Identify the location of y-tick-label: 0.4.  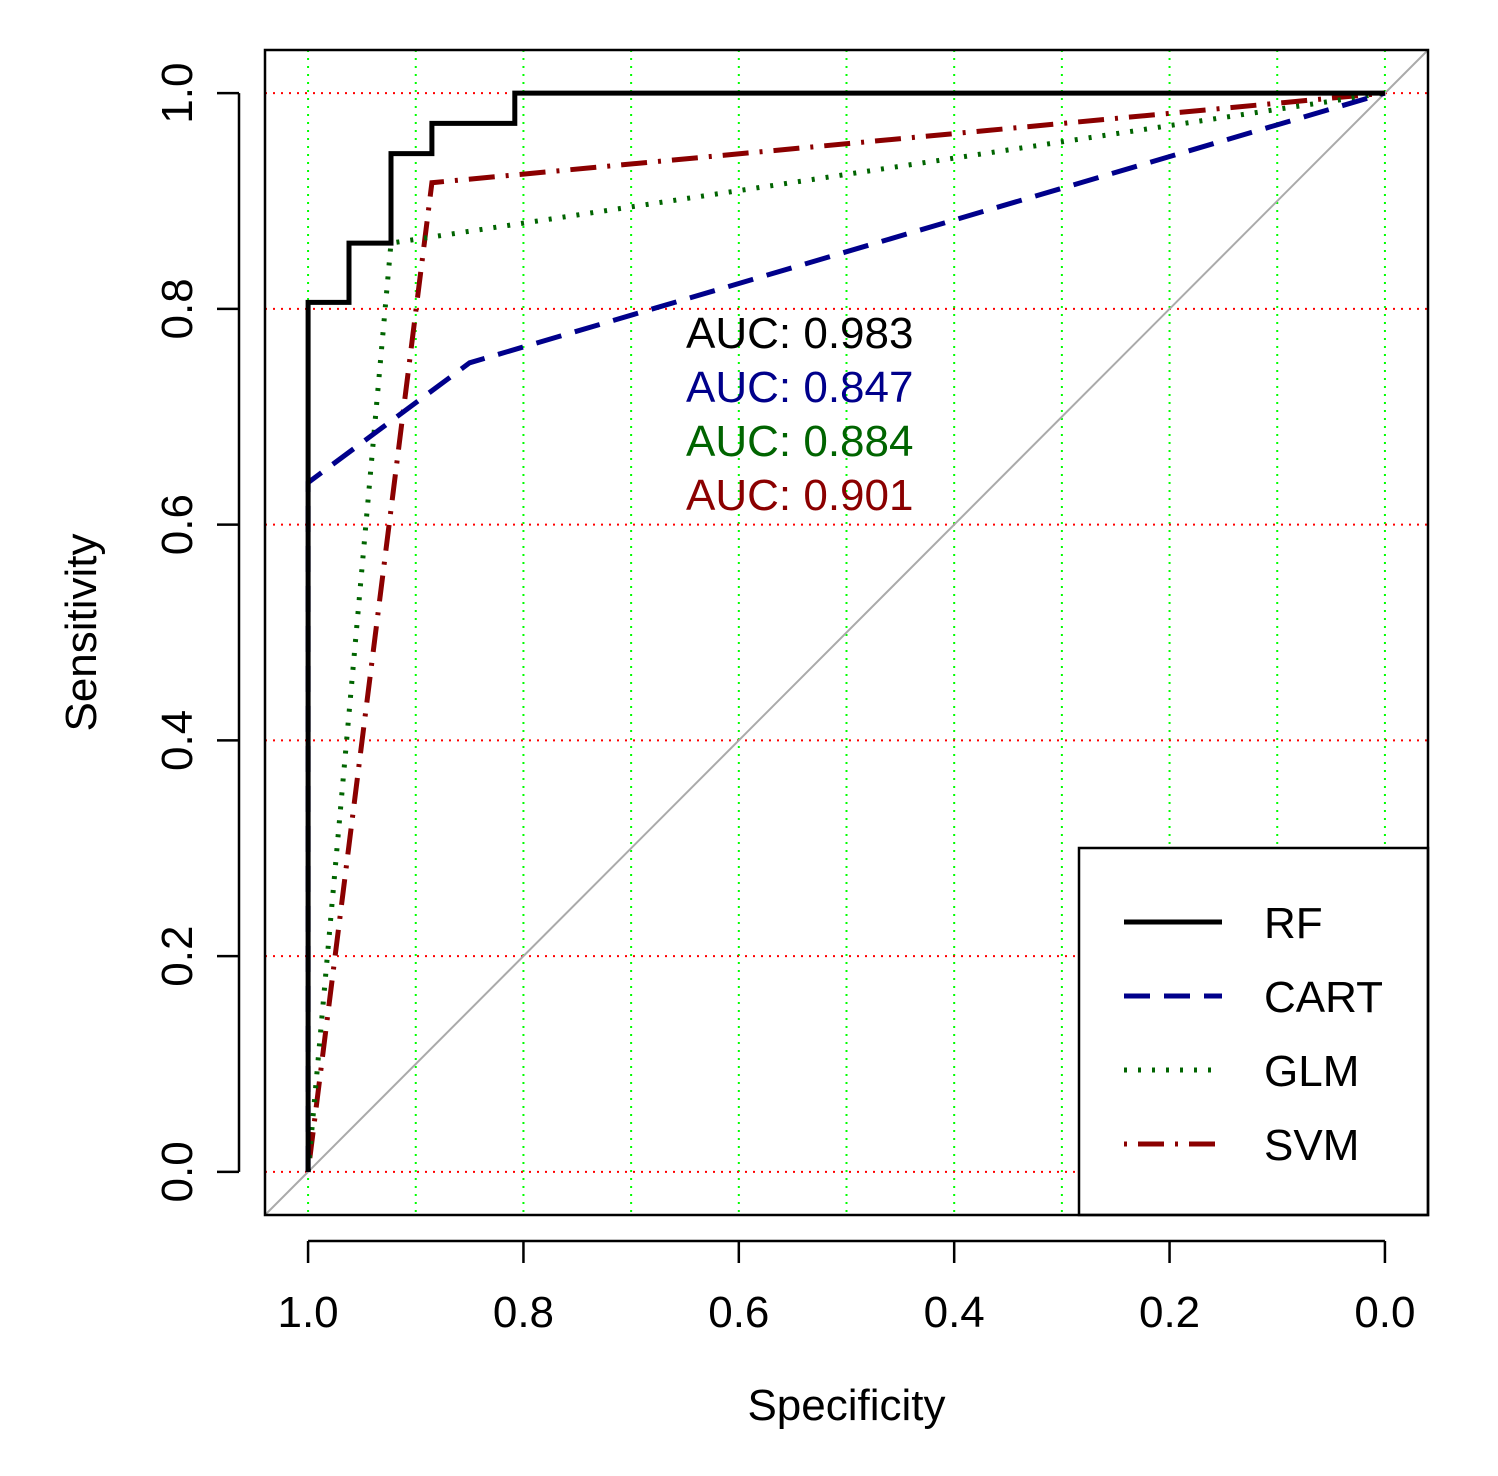
(177, 740).